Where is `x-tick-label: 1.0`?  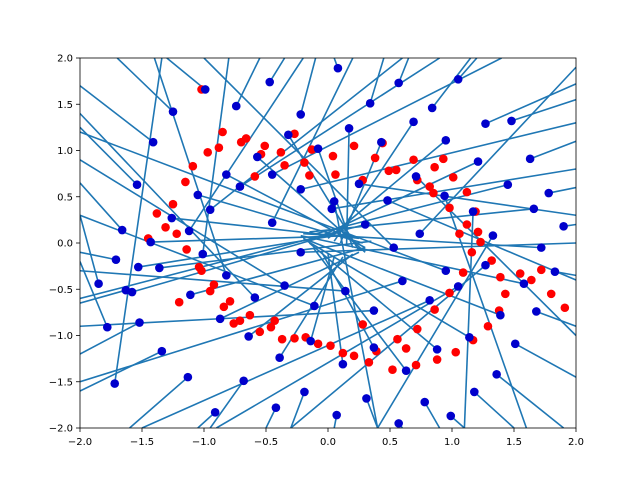 x-tick-label: 1.0 is located at coordinates (452, 442).